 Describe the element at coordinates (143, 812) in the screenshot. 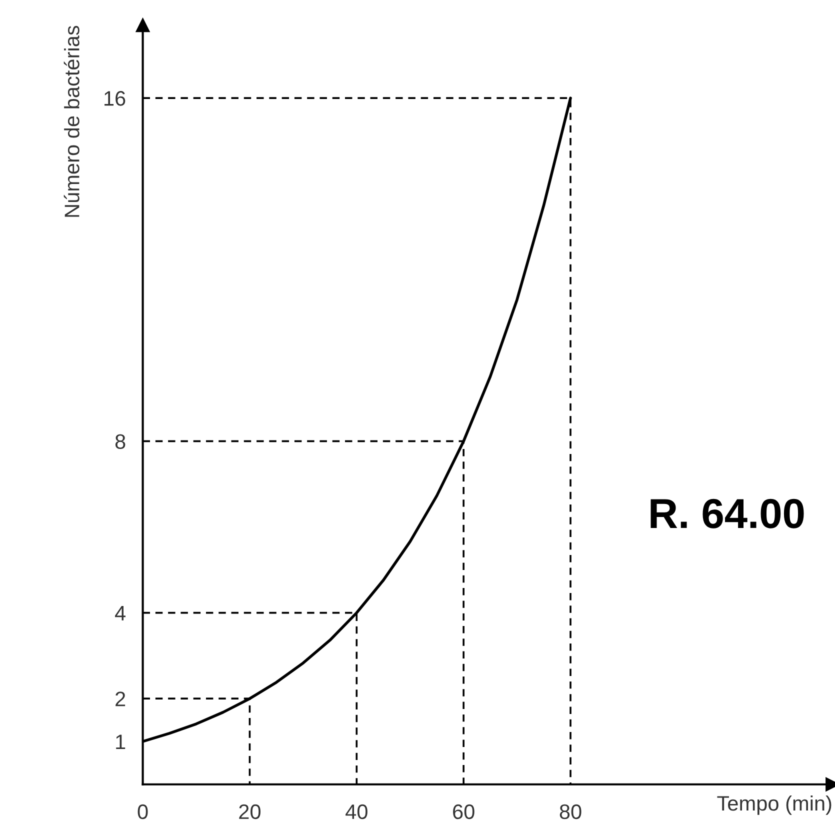

I see `x-tick-label: 0` at that location.